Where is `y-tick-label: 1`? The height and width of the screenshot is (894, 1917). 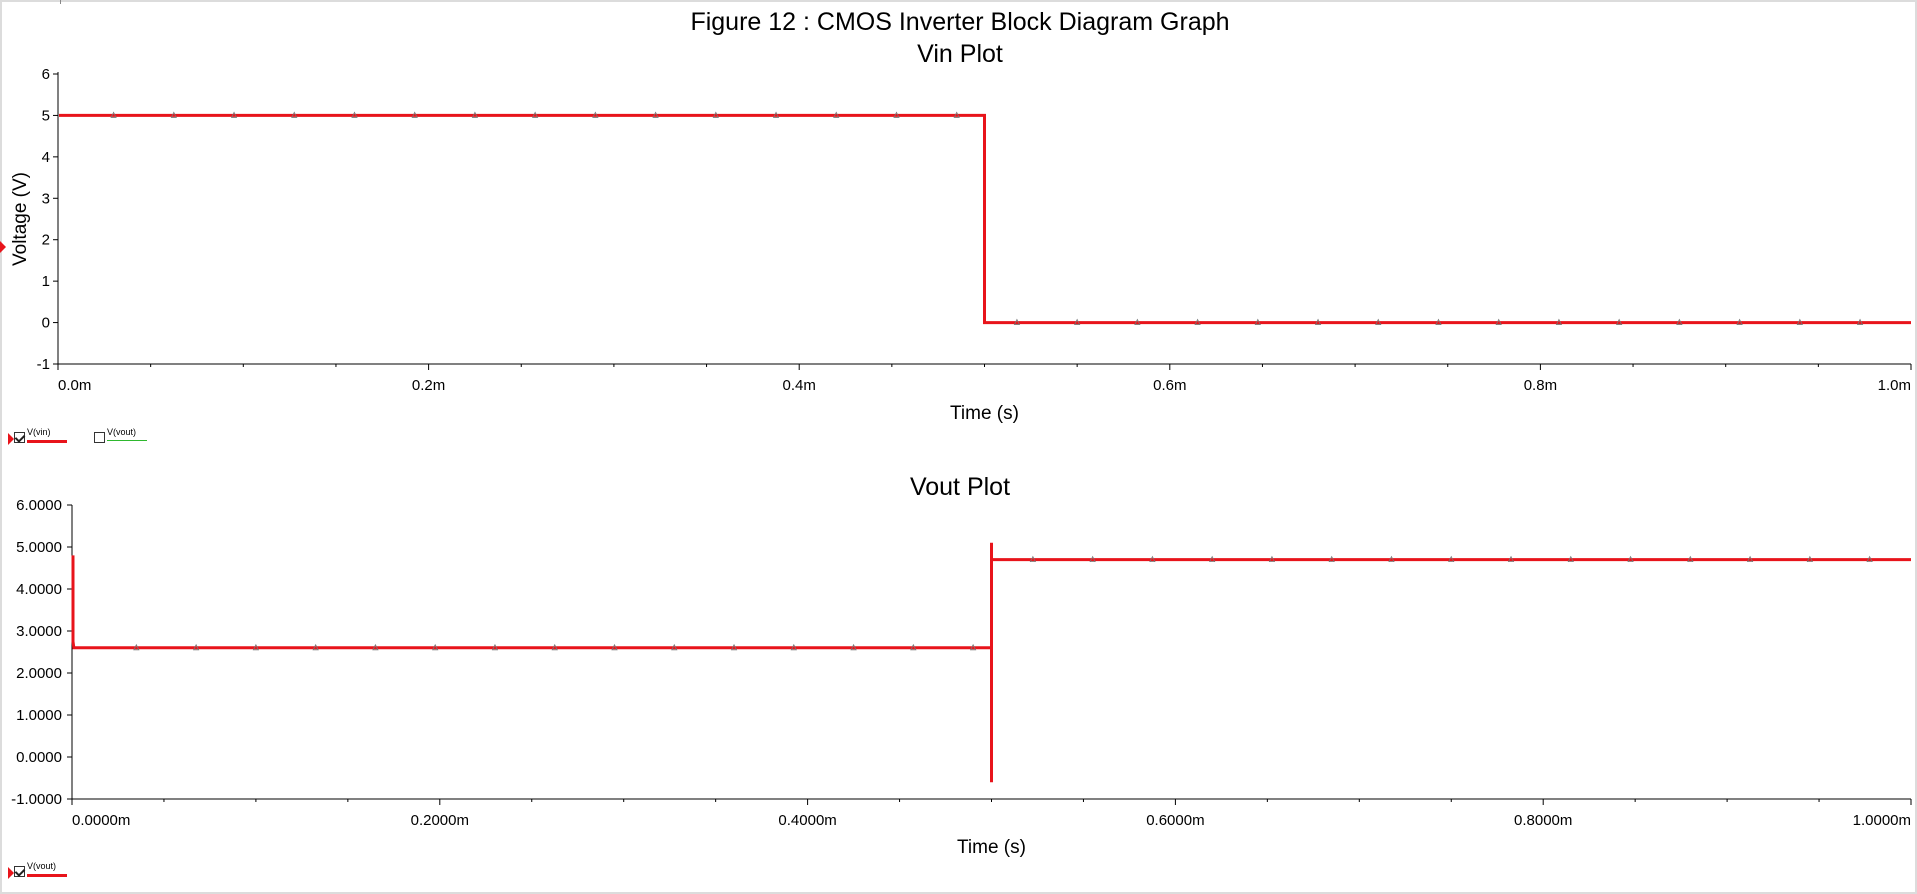 y-tick-label: 1 is located at coordinates (46, 281).